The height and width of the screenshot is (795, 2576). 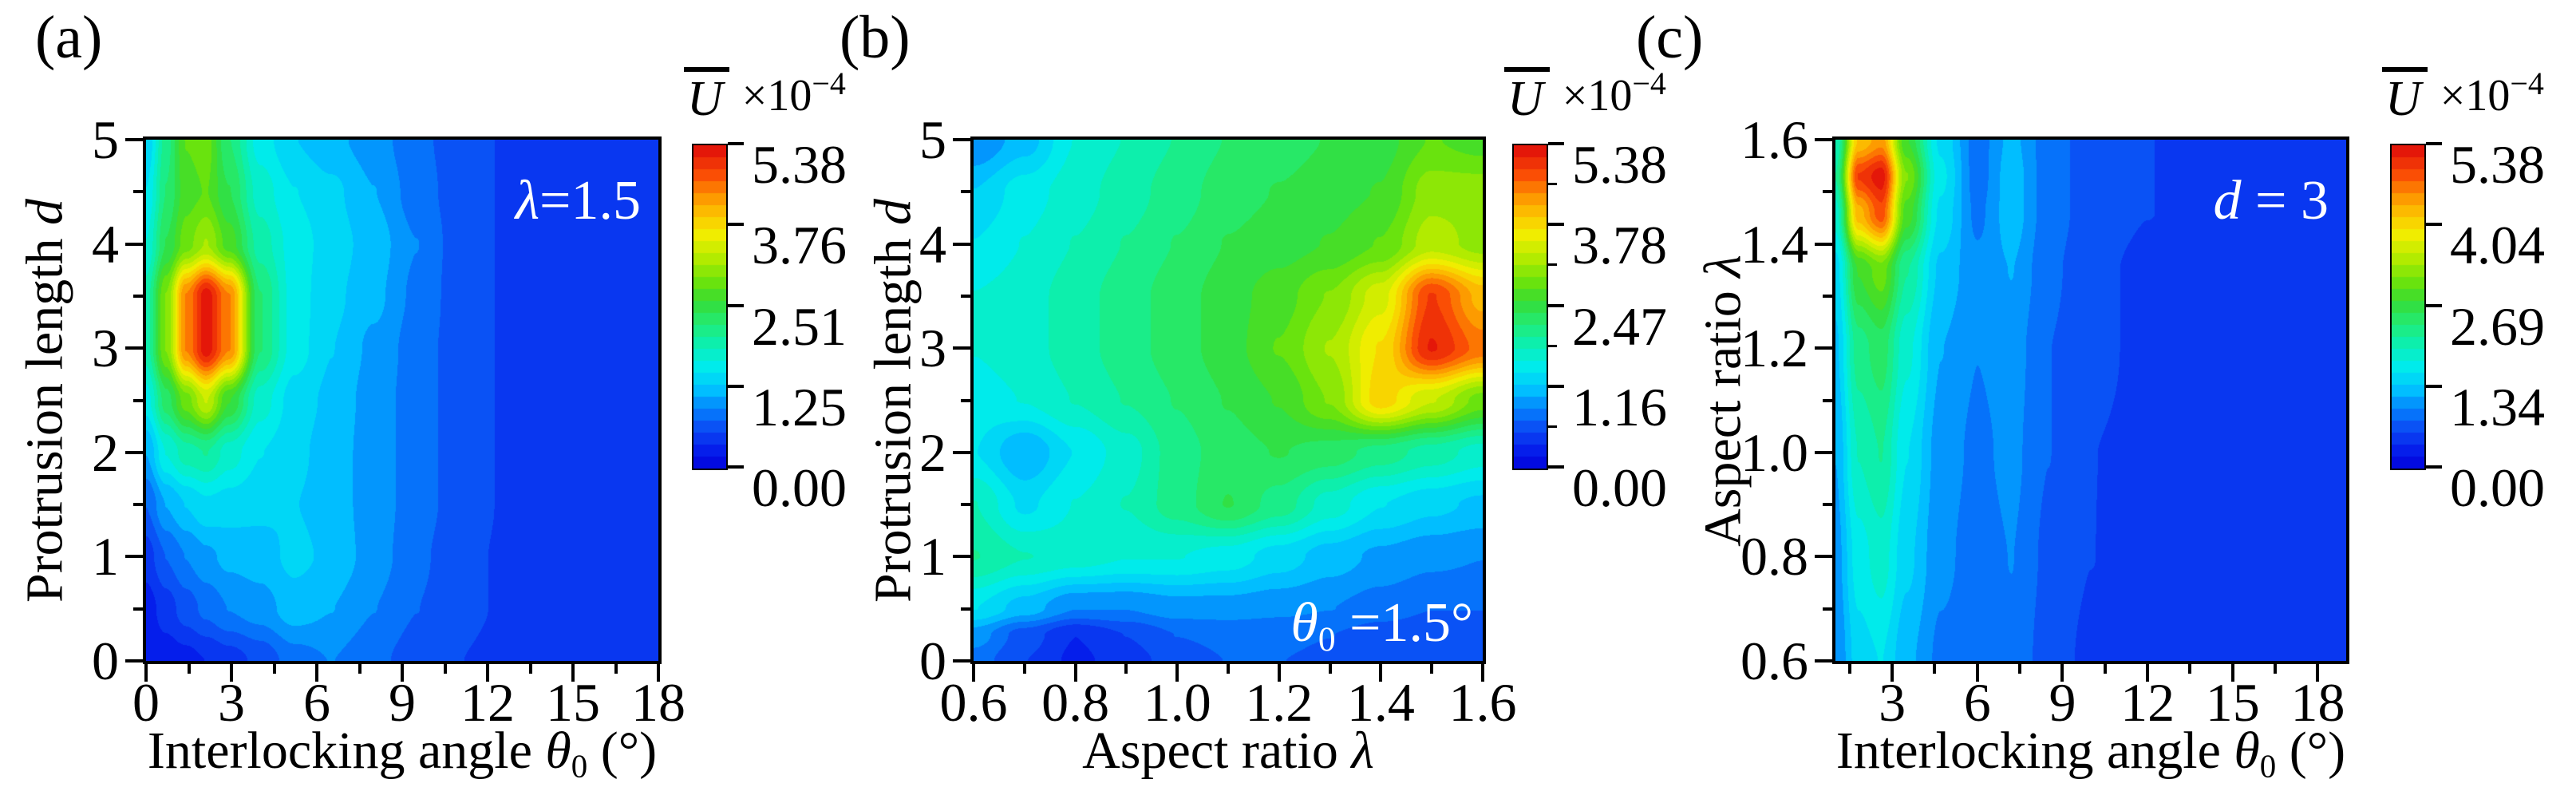 What do you see at coordinates (2497, 326) in the screenshot?
I see `colorbar-tick-label: 2.69` at bounding box center [2497, 326].